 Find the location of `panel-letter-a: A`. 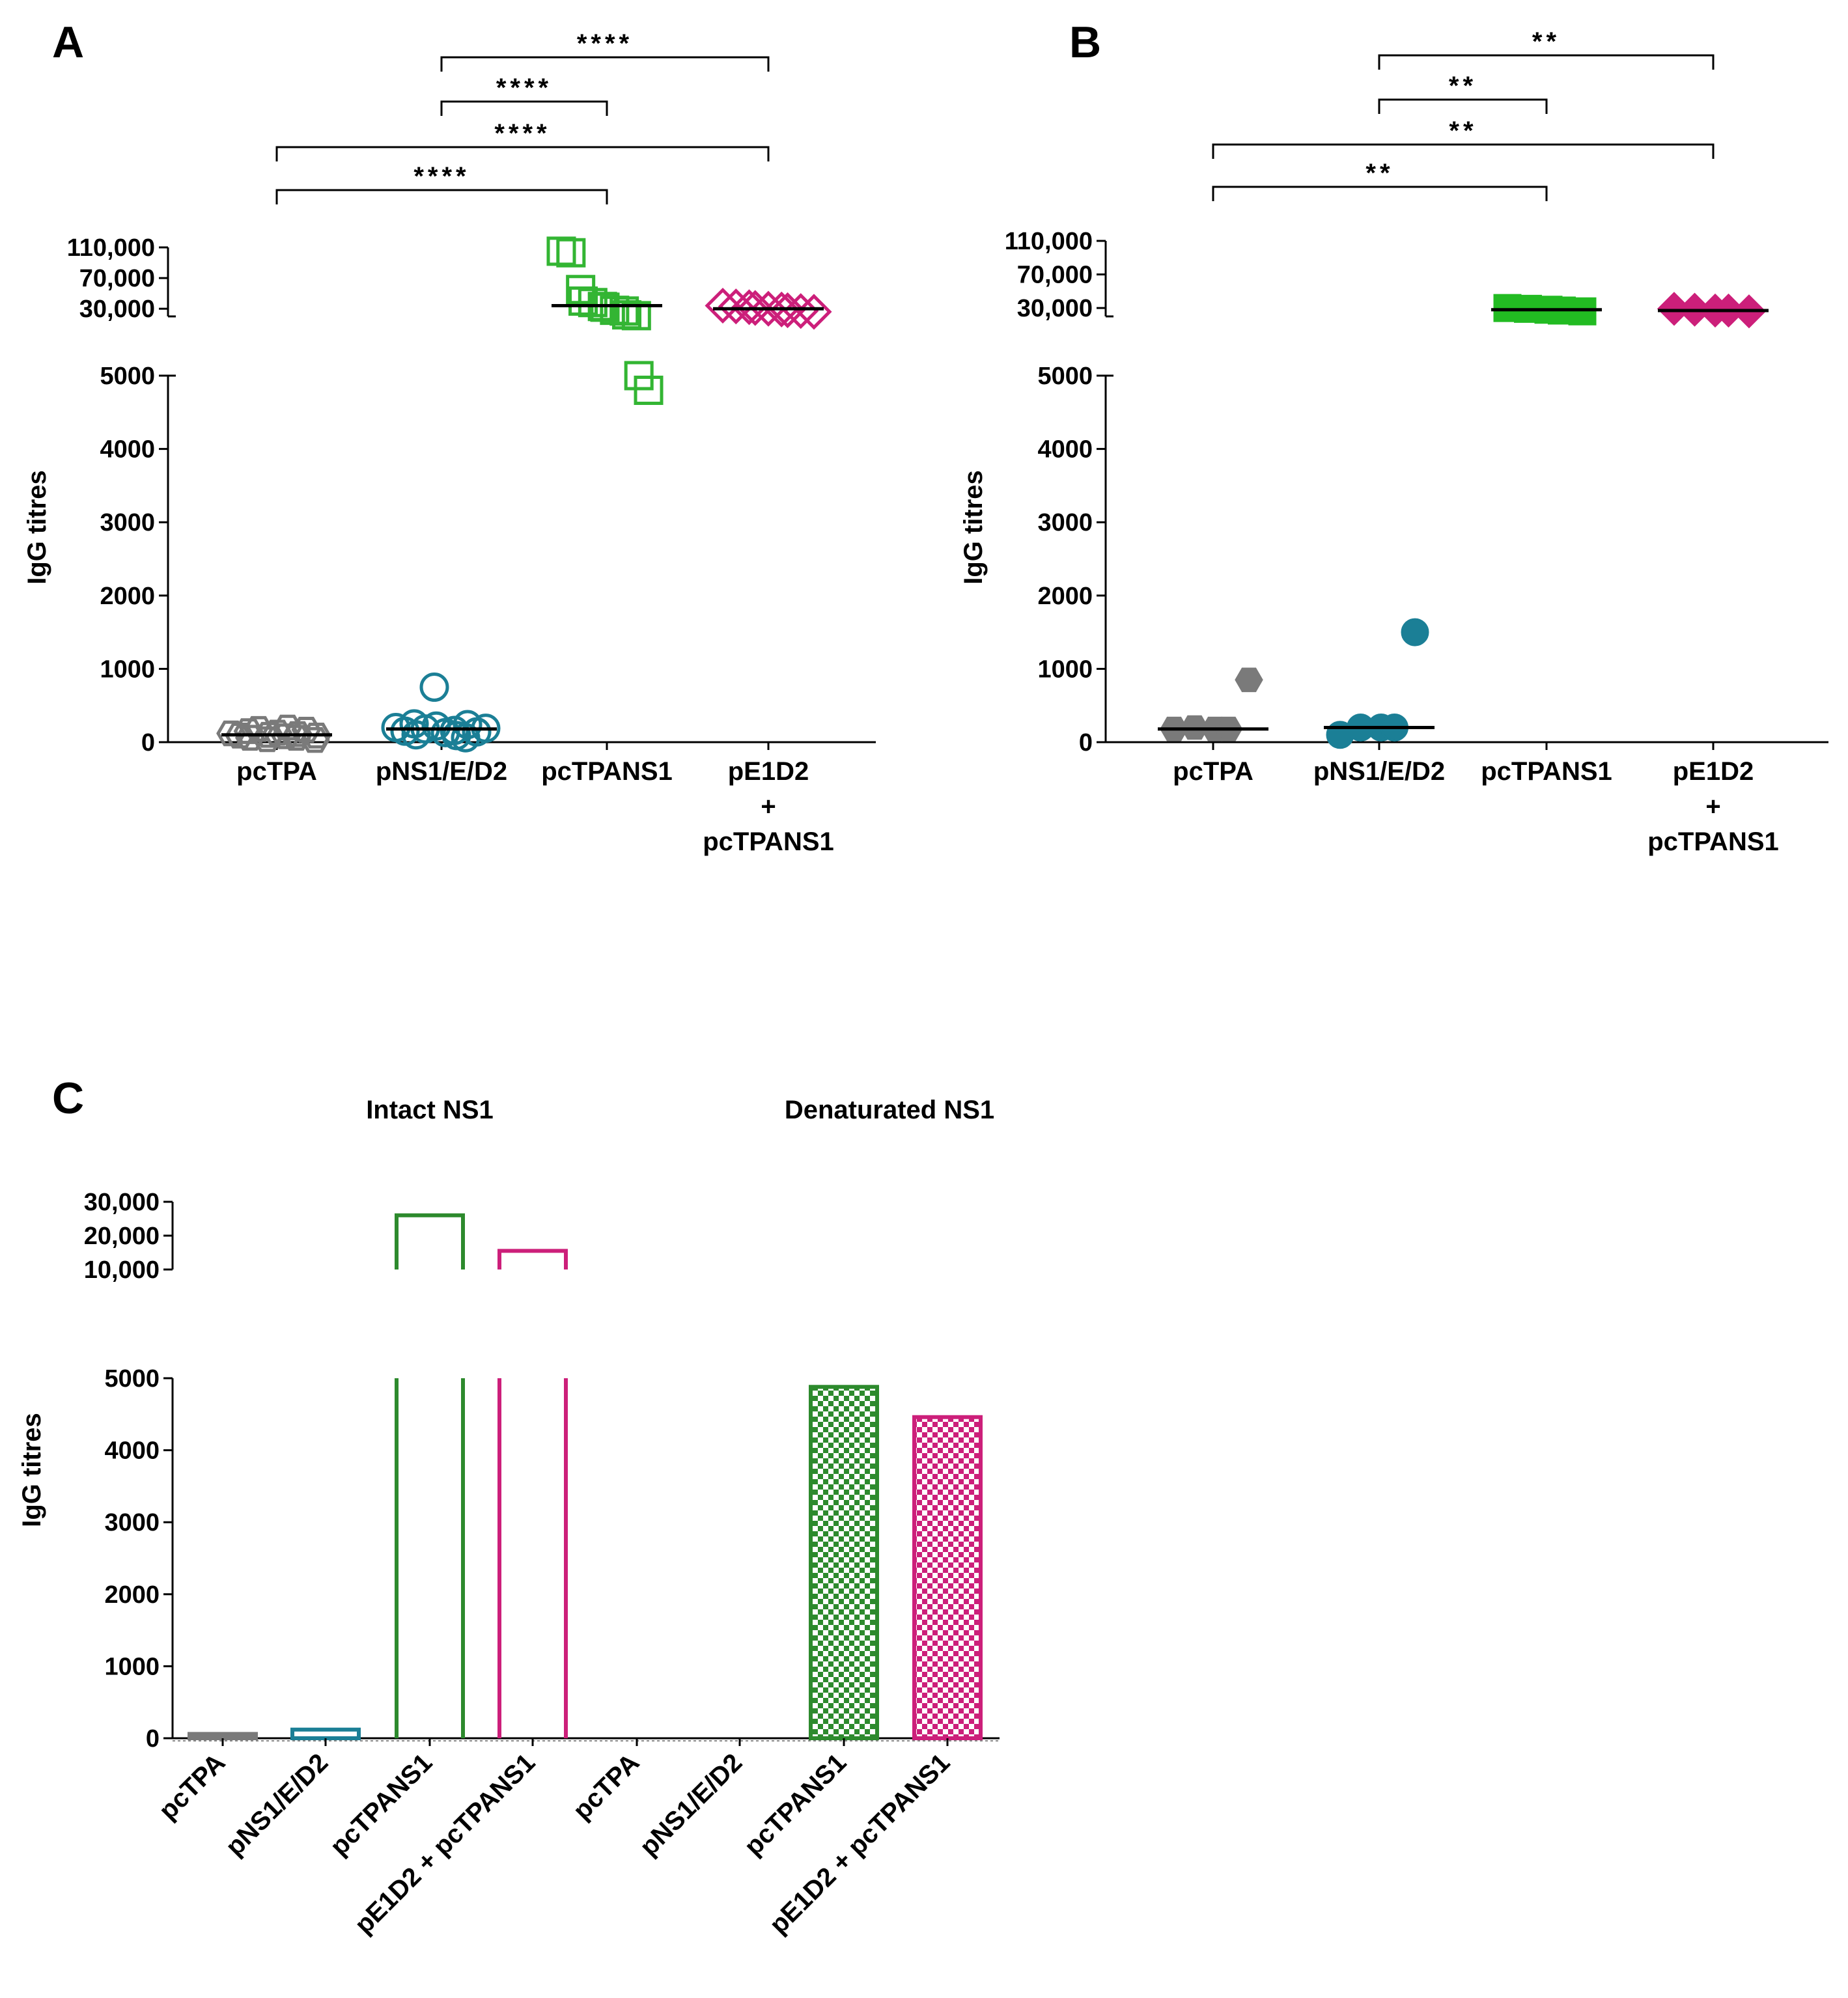

panel-letter-a: A is located at coordinates (68, 43).